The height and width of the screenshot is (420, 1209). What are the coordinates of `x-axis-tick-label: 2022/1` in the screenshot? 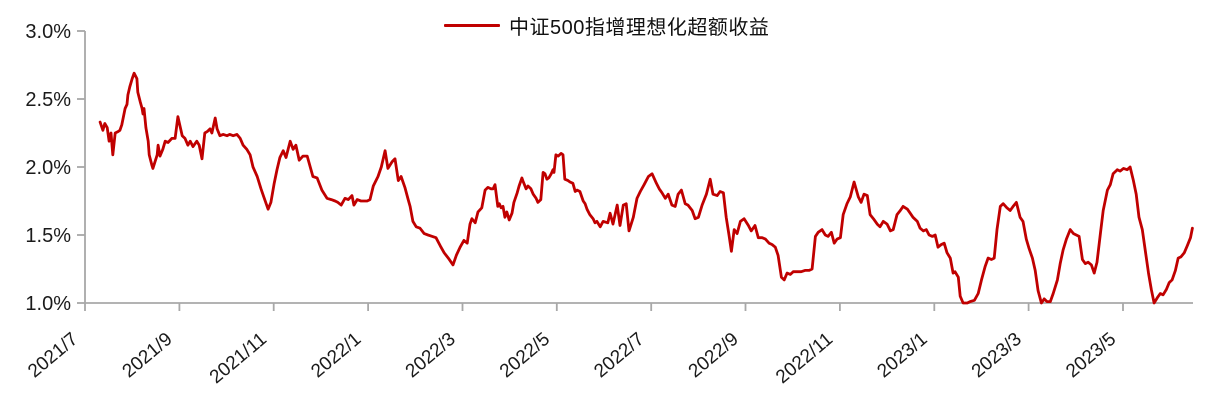 It's located at (336, 355).